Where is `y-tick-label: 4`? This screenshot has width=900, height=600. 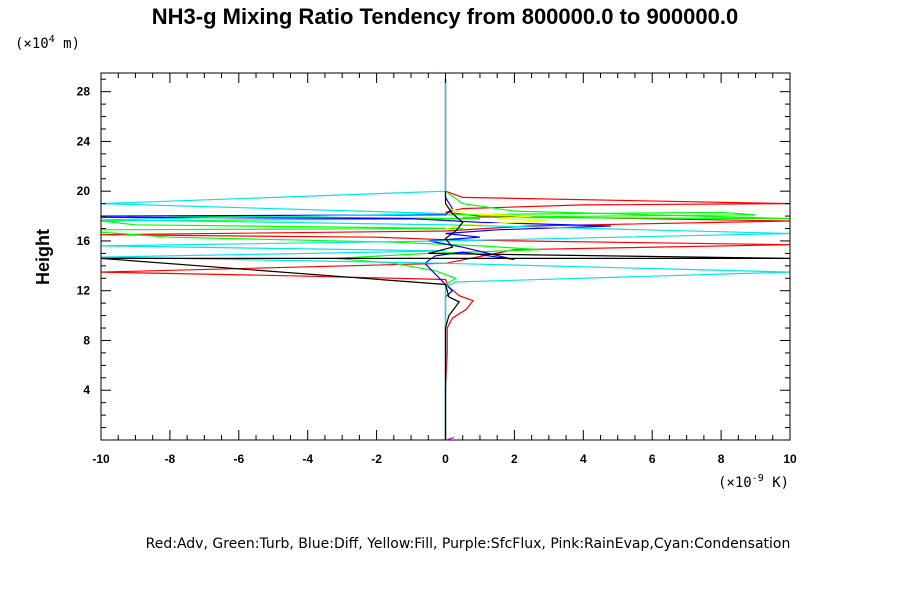
y-tick-label: 4 is located at coordinates (86, 390).